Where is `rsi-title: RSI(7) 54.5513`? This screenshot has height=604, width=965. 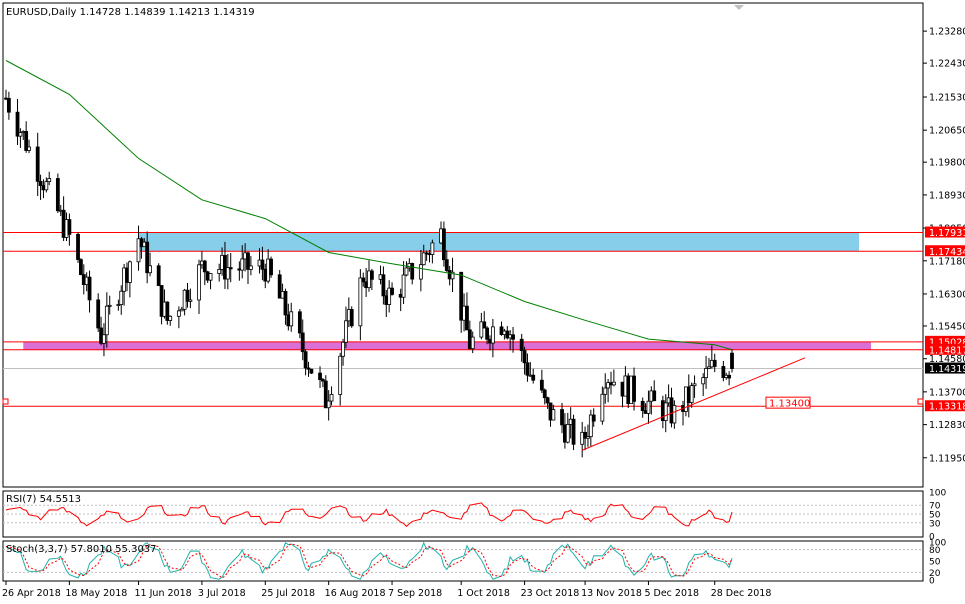 rsi-title: RSI(7) 54.5513 is located at coordinates (43, 499).